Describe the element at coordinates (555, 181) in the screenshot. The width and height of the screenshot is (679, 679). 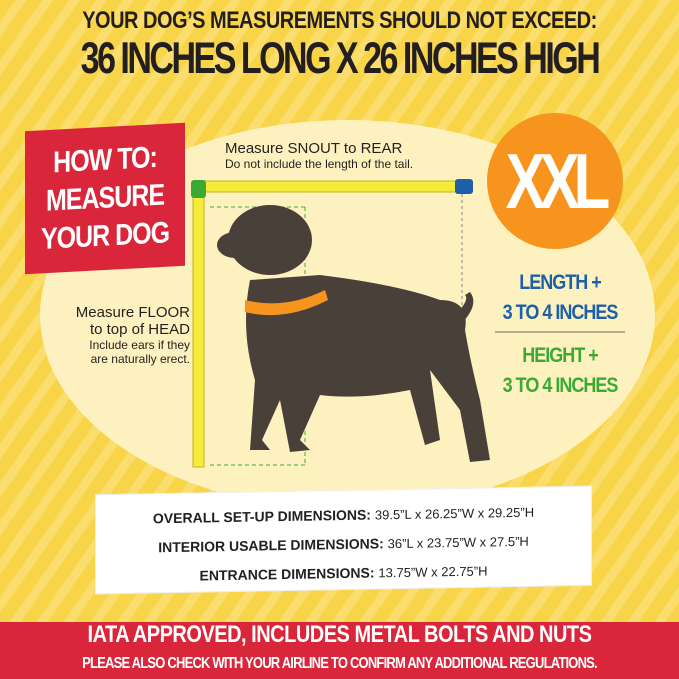
I see `size-badge: XXL` at that location.